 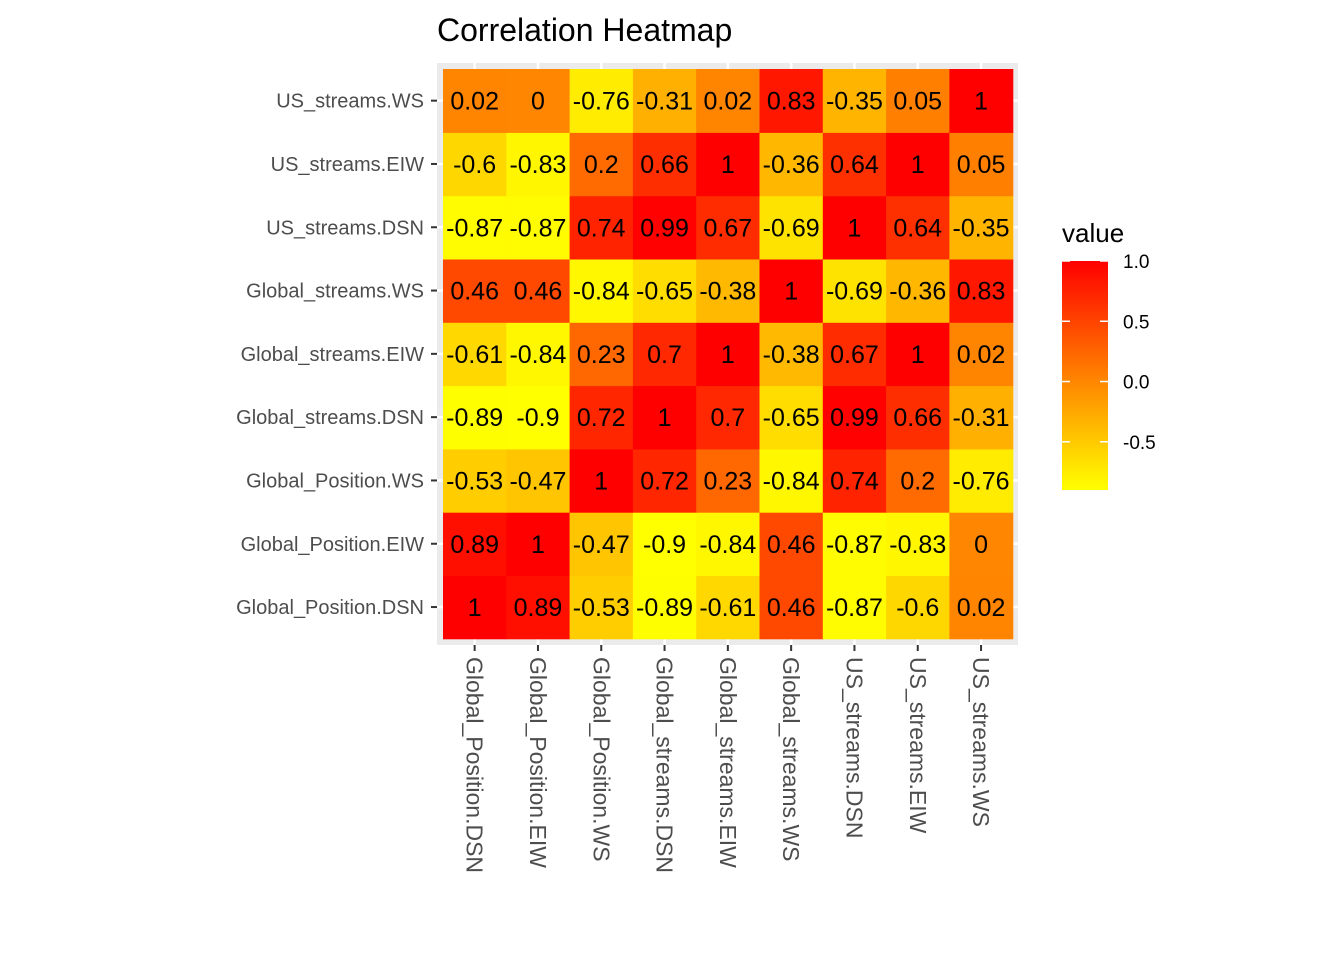 What do you see at coordinates (345, 228) in the screenshot?
I see `y-tick-label: US_streams.DSN` at bounding box center [345, 228].